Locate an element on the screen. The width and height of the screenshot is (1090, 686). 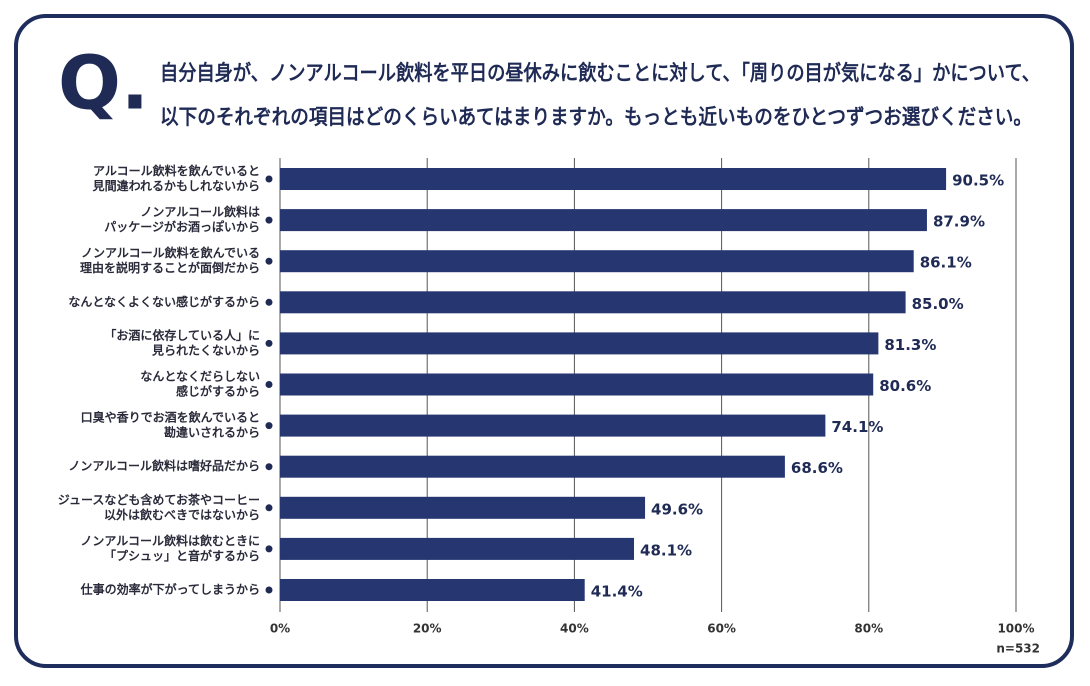
value-label: 41.4% is located at coordinates (617, 592).